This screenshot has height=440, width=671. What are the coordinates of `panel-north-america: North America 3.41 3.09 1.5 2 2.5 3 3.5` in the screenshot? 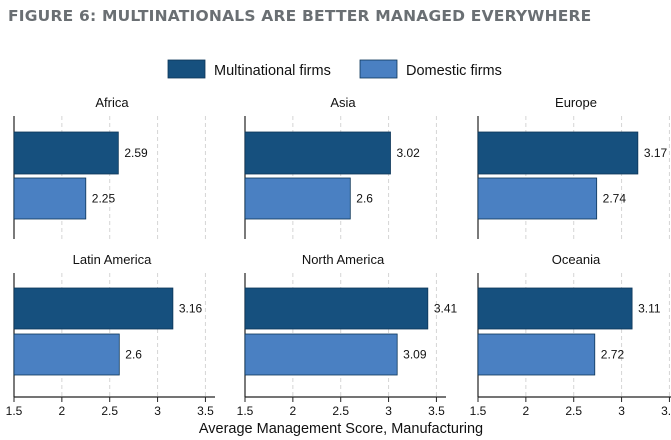 It's located at (347, 335).